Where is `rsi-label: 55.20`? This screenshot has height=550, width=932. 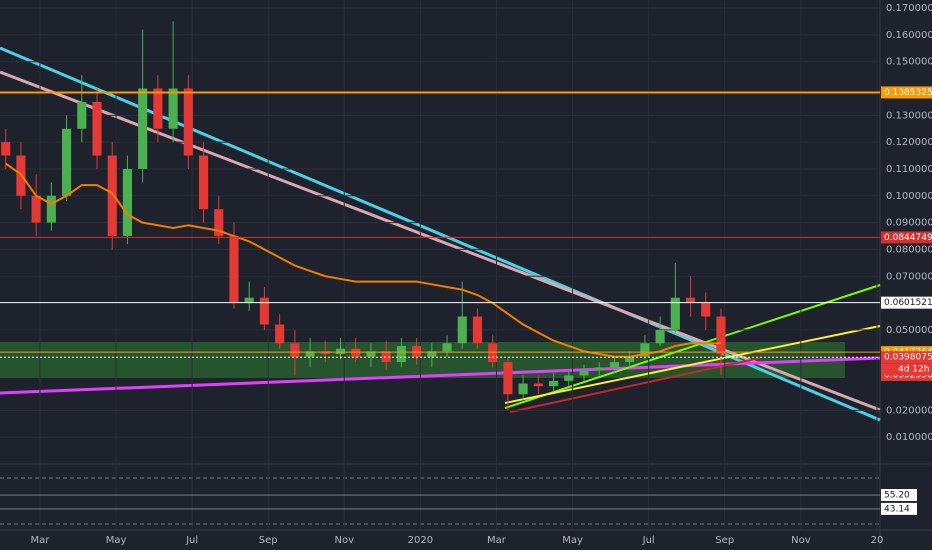
rsi-label: 55.20 is located at coordinates (897, 496).